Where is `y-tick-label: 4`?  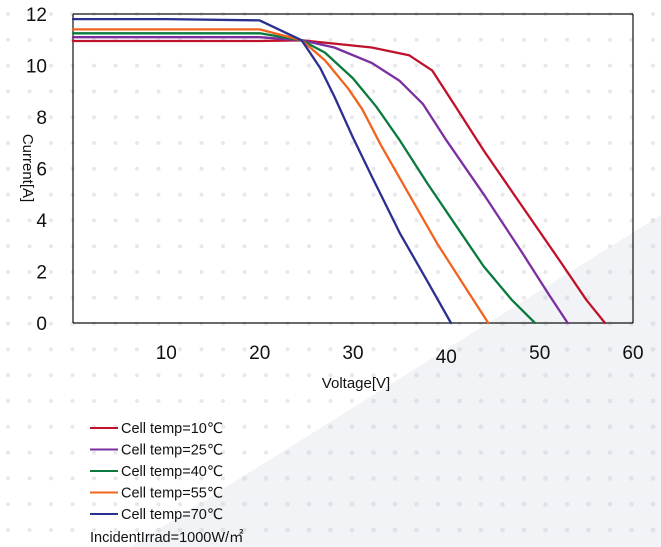
y-tick-label: 4 is located at coordinates (41, 221).